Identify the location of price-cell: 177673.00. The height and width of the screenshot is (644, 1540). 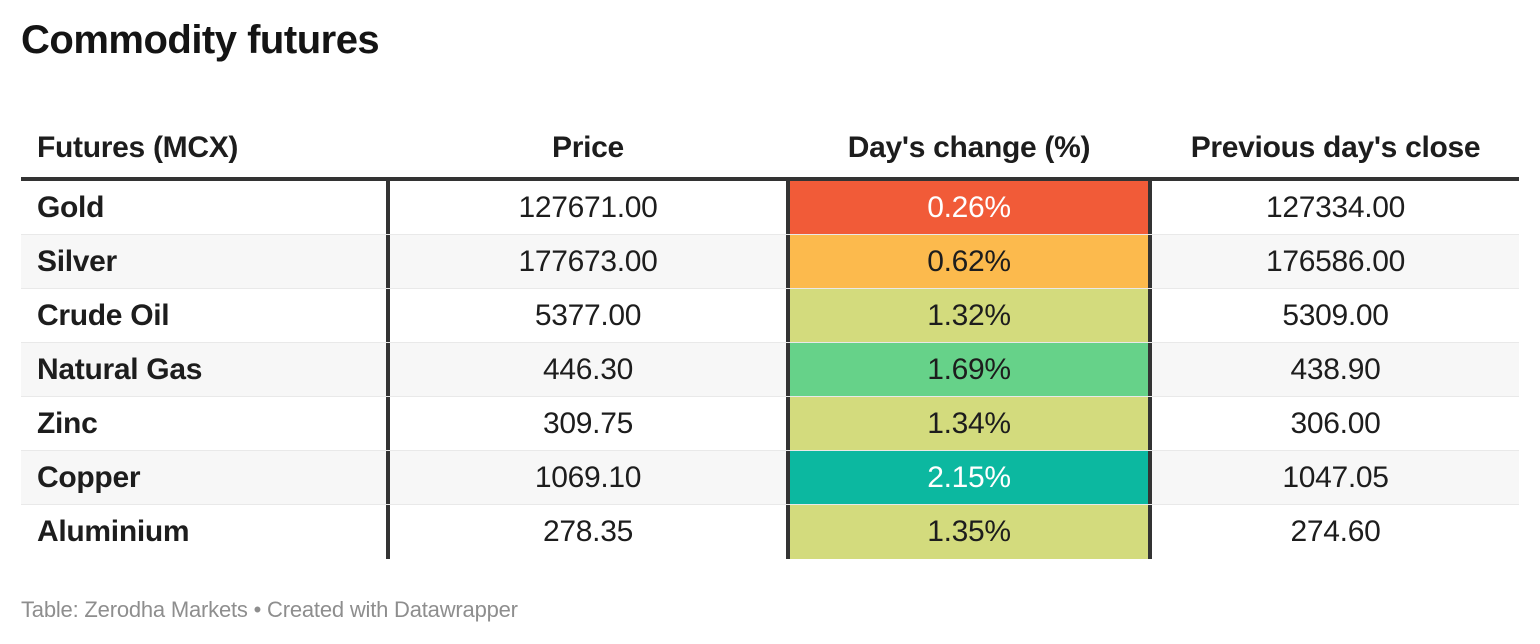
(588, 261).